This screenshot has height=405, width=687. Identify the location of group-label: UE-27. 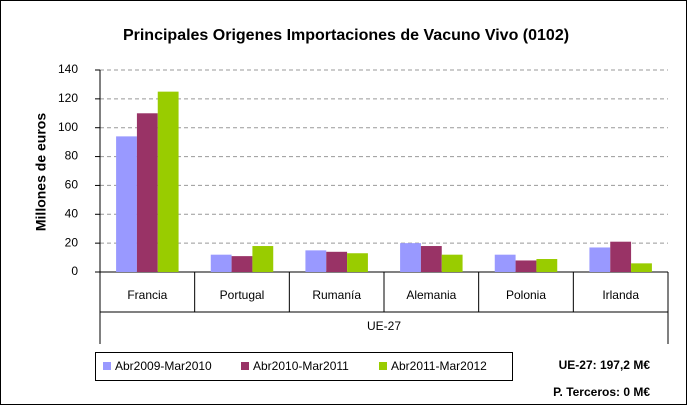
(384, 326).